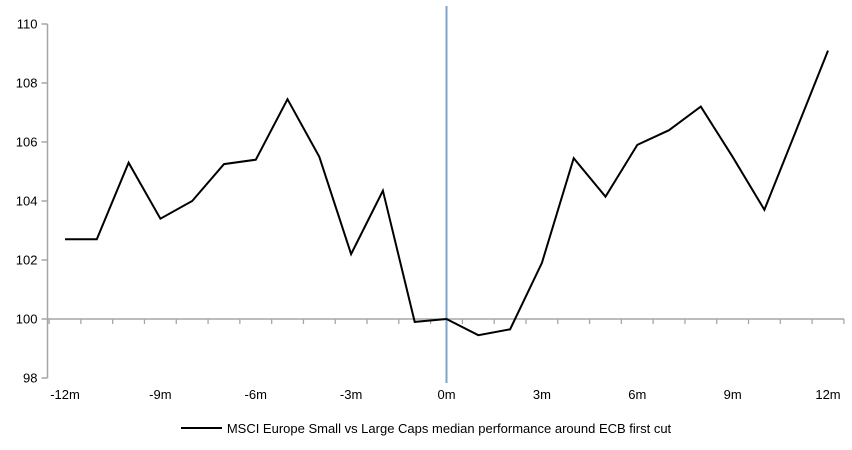 The image size is (852, 450). I want to click on y-tick-label: 106, so click(27, 142).